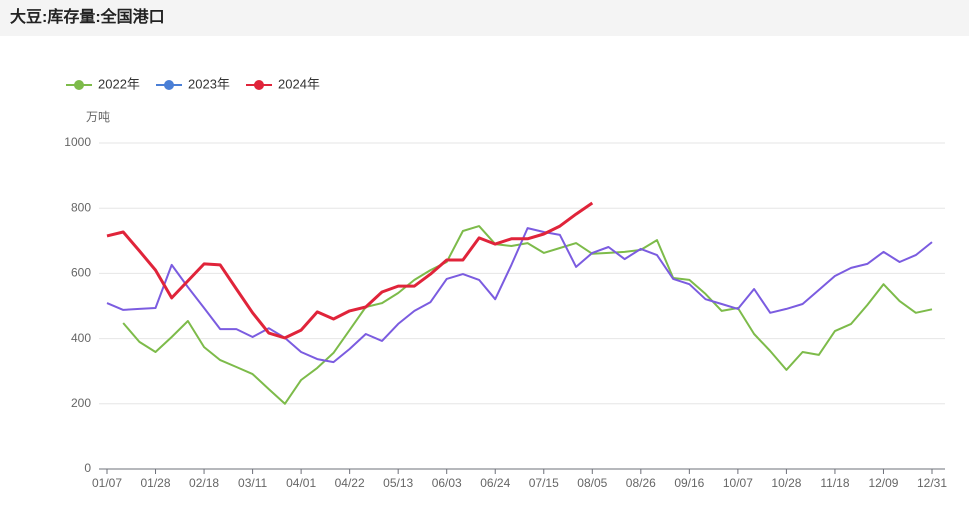  Describe the element at coordinates (544, 483) in the screenshot. I see `x-tick-label: 07/15` at that location.